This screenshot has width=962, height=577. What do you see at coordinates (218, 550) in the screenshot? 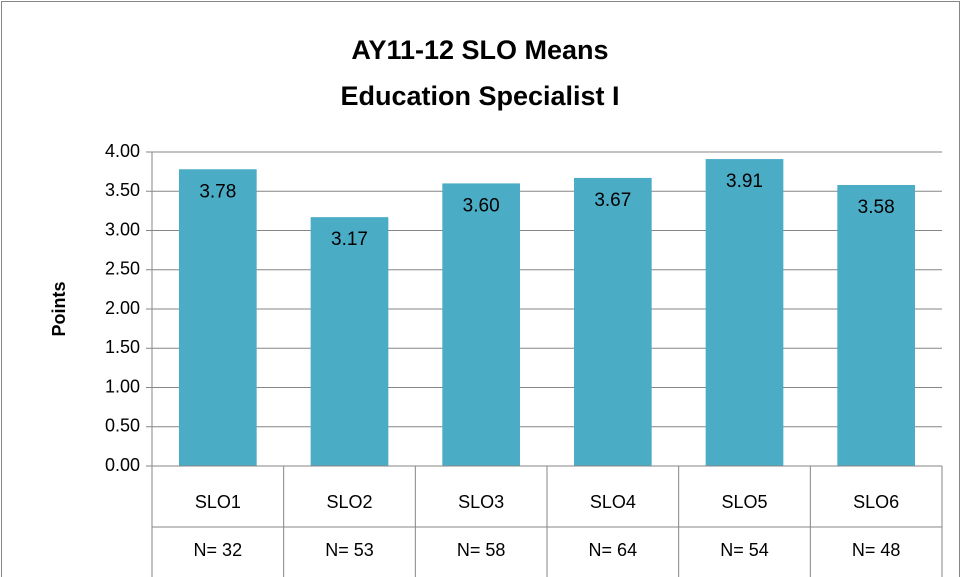
I see `x-sub-label: N= 32` at bounding box center [218, 550].